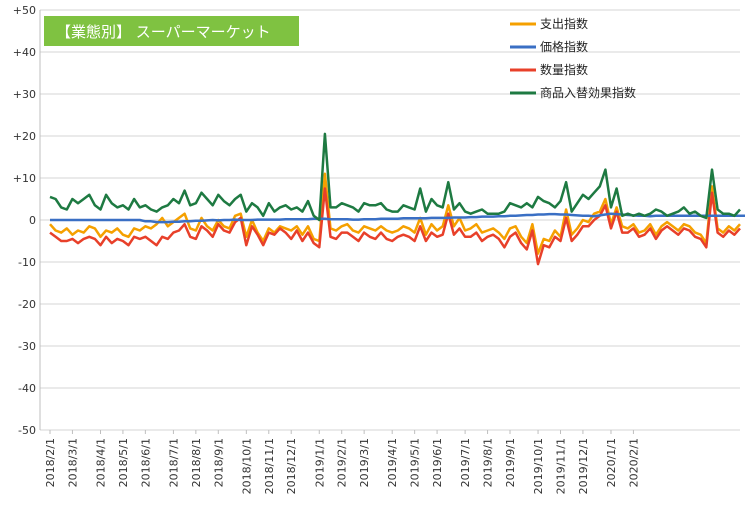 This screenshot has width=745, height=510. Describe the element at coordinates (24, 136) in the screenshot. I see `y-tick-label: +20` at that location.